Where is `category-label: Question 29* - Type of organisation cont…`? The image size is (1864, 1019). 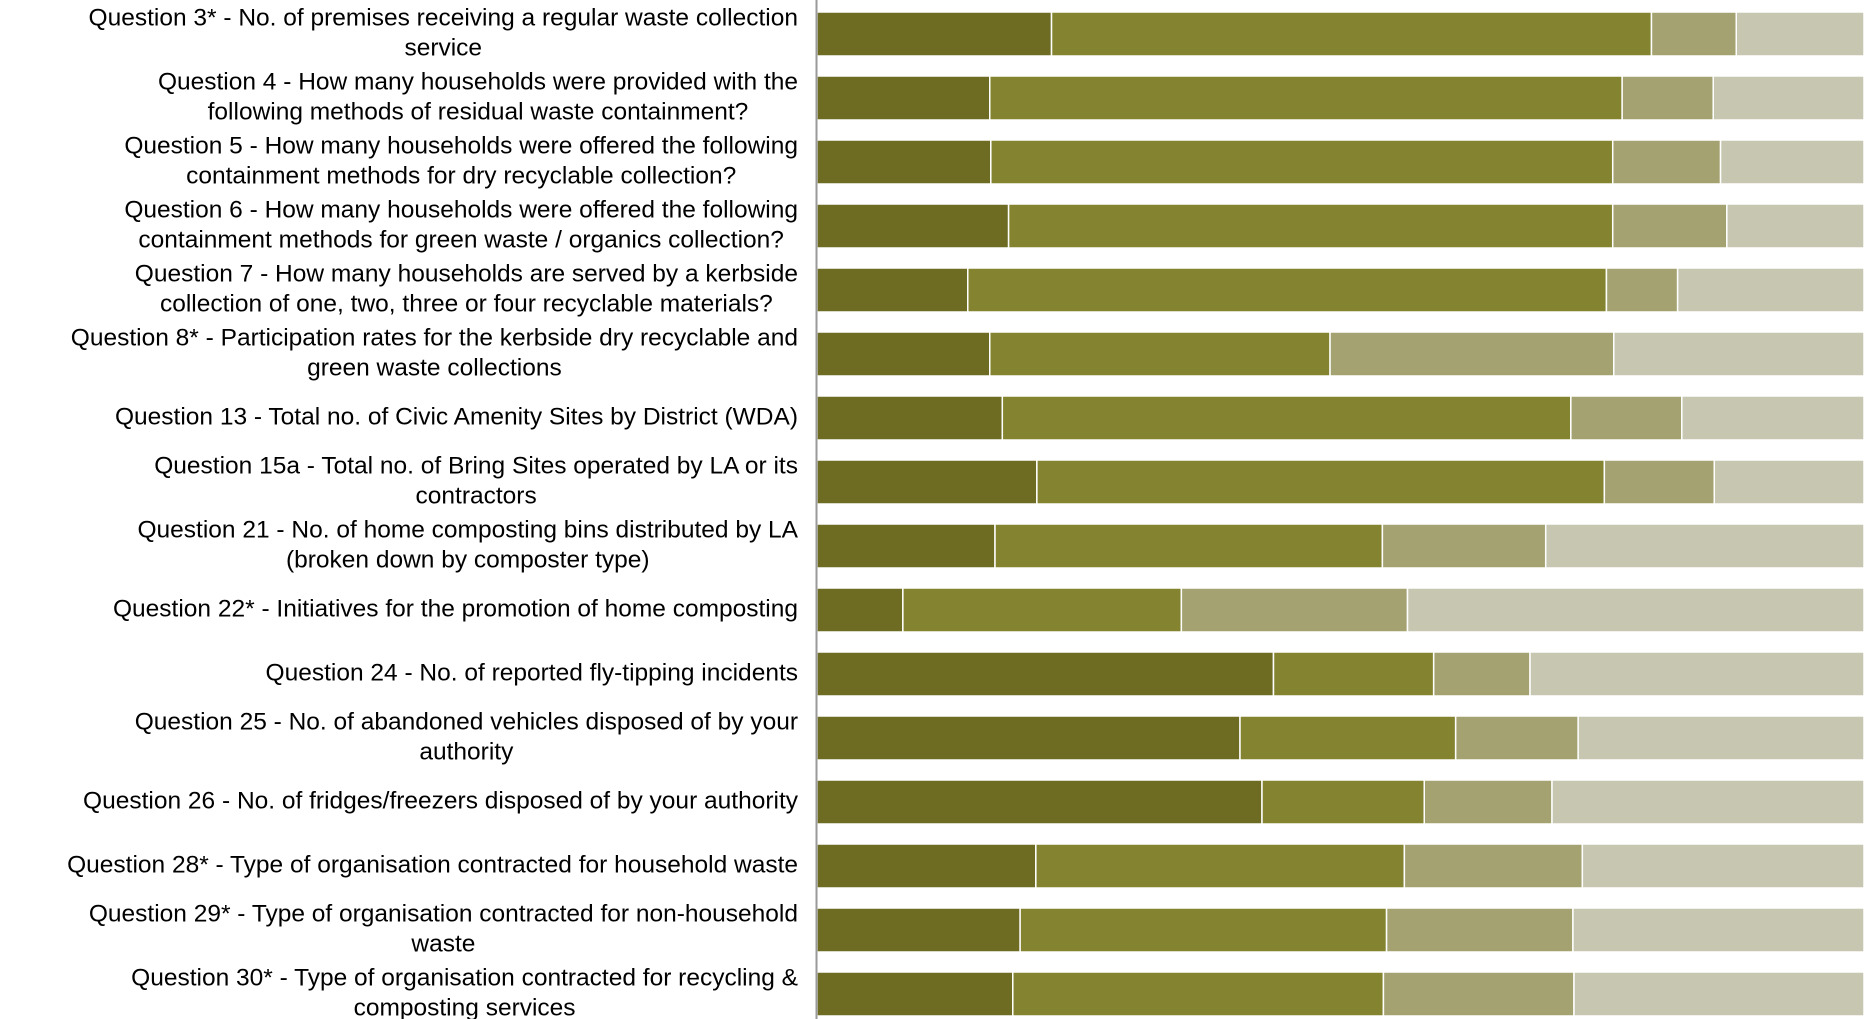
category-label: Question 29* - Type of organisation cont… is located at coordinates (443, 913).